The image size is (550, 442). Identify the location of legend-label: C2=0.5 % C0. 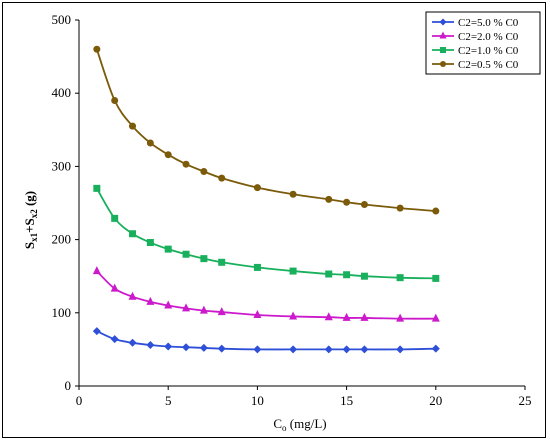
(488, 65).